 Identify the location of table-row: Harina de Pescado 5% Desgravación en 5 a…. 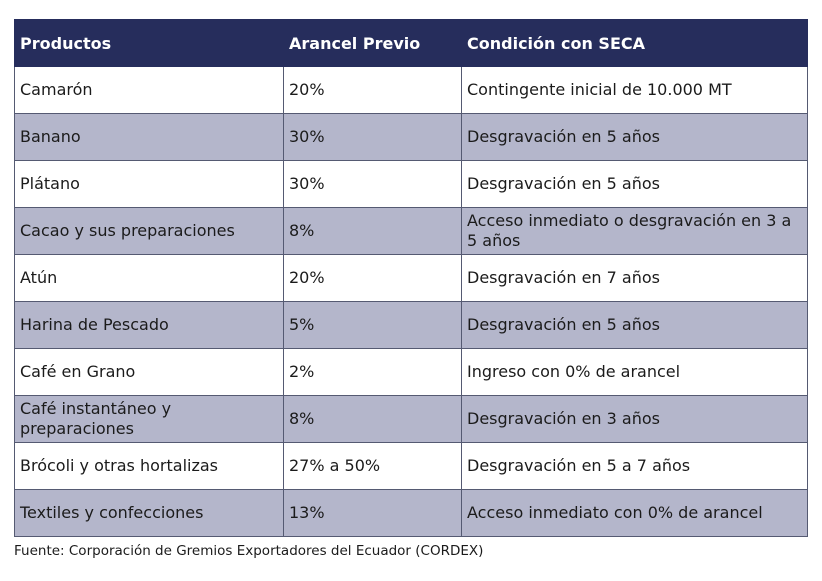
(411, 325).